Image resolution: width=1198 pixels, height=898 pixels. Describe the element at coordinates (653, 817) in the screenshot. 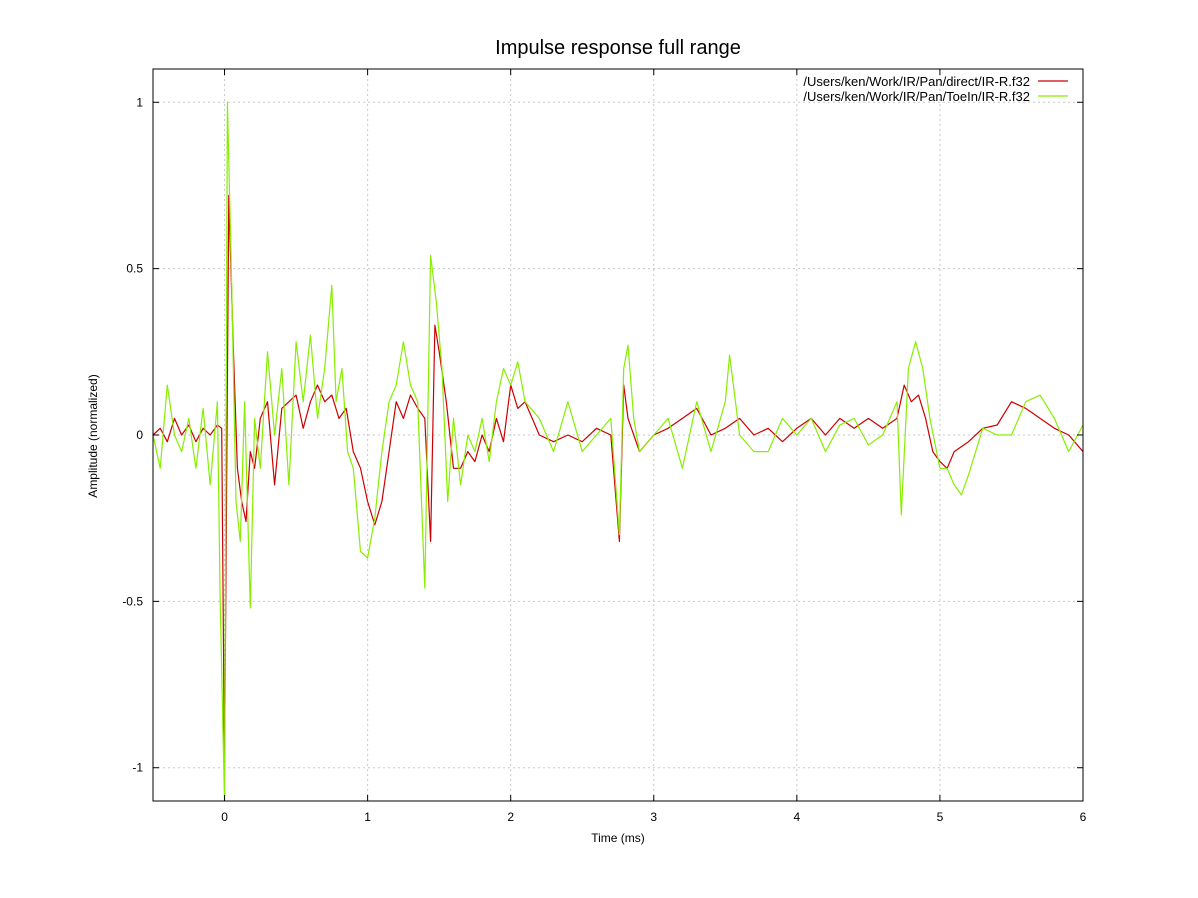

I see `x-tick-label: 3` at that location.